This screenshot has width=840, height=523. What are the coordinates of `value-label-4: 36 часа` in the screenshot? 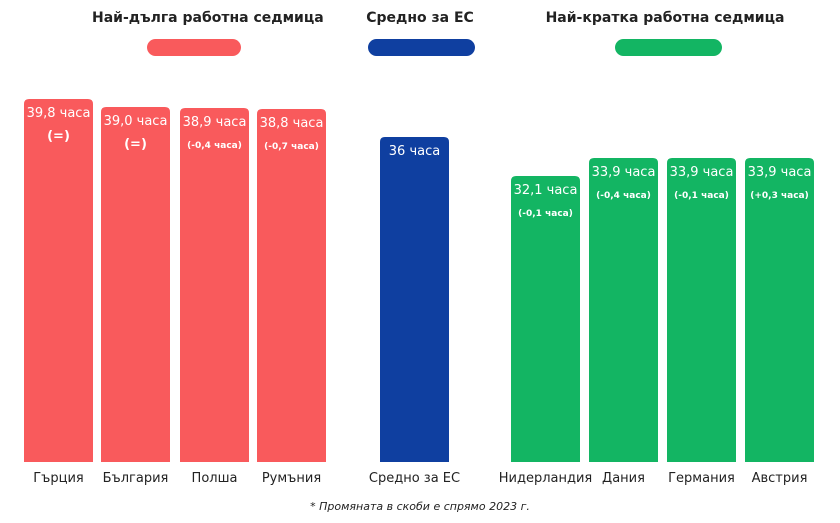 It's located at (414, 151).